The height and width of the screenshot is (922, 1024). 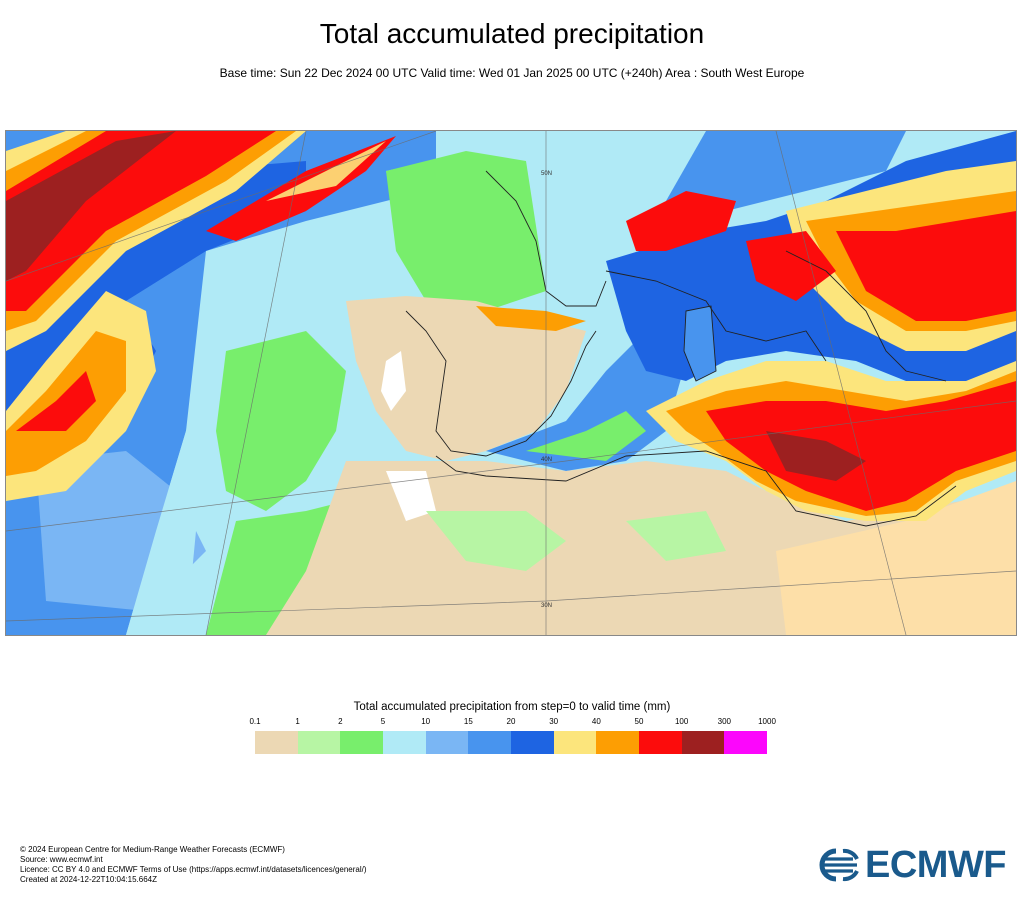 What do you see at coordinates (468, 721) in the screenshot?
I see `legend-tick-label: 15` at bounding box center [468, 721].